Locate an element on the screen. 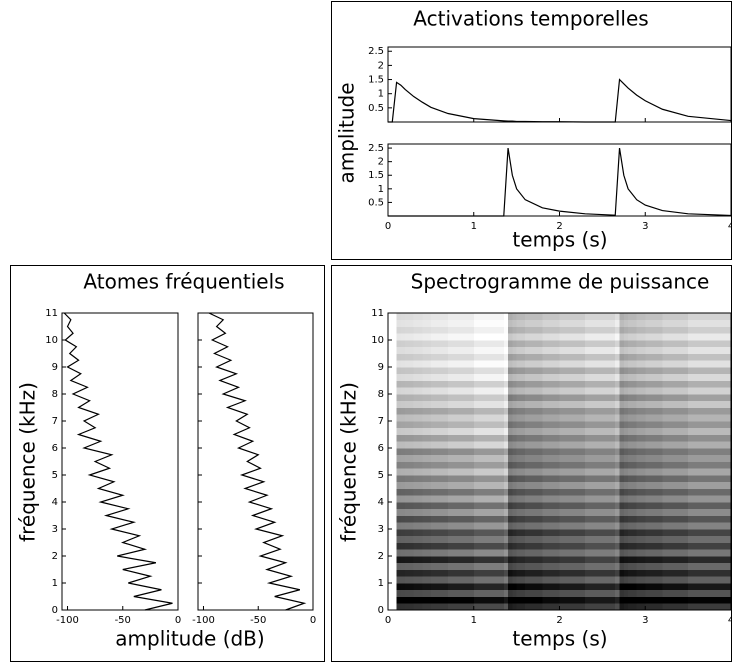 The width and height of the screenshot is (732, 667). y-tick-label: 3 is located at coordinates (55, 529).